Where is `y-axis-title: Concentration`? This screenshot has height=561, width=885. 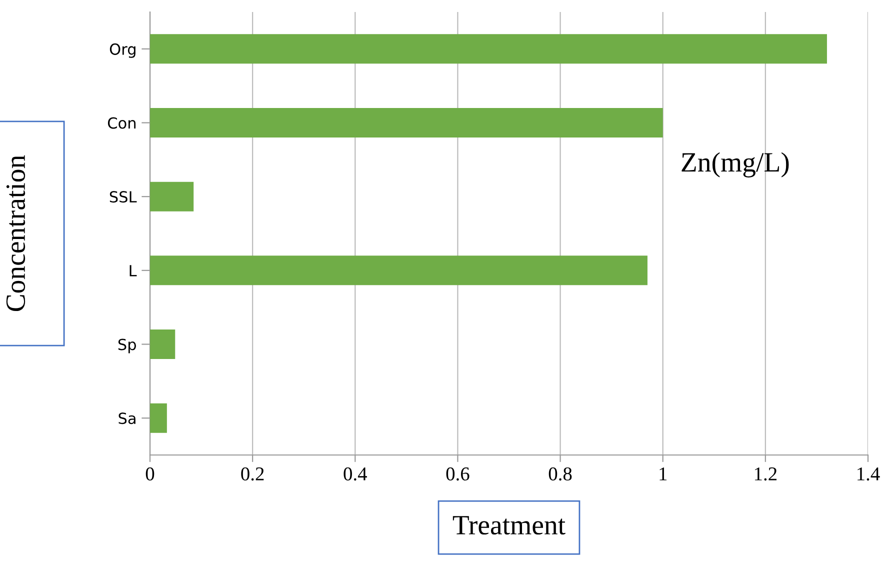
y-axis-title: Concentration is located at coordinates (16, 233).